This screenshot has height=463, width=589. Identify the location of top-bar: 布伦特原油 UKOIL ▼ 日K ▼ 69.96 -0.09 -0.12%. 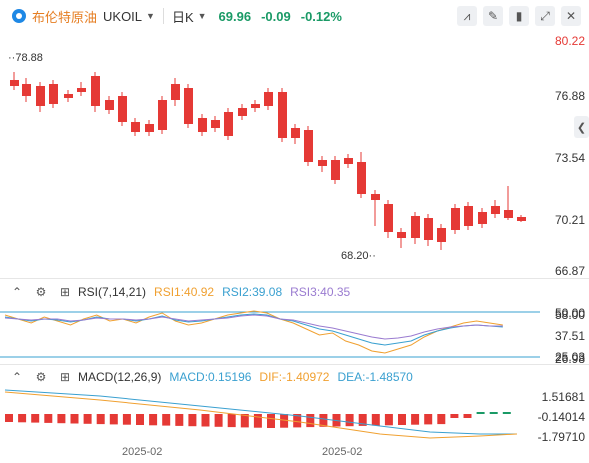
(294, 16).